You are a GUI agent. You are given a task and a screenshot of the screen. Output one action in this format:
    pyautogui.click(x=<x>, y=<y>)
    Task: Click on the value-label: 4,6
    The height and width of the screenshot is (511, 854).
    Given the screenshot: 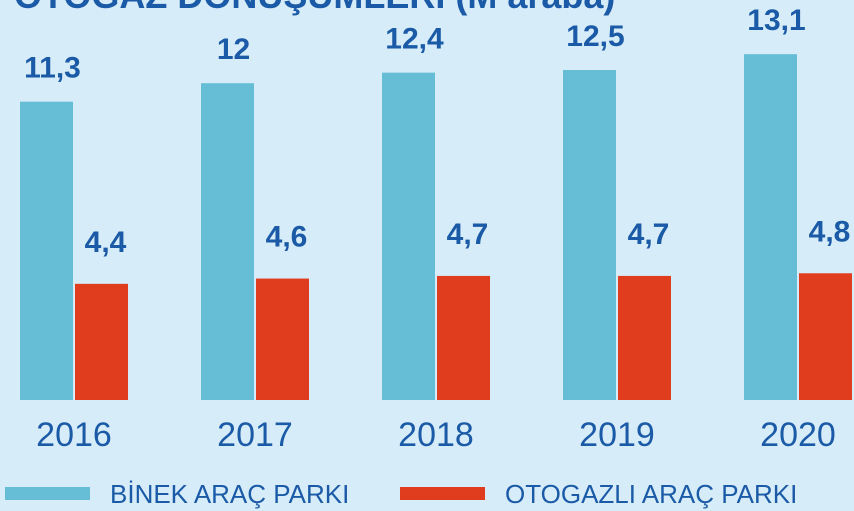 What is the action you would take?
    pyautogui.click(x=287, y=237)
    